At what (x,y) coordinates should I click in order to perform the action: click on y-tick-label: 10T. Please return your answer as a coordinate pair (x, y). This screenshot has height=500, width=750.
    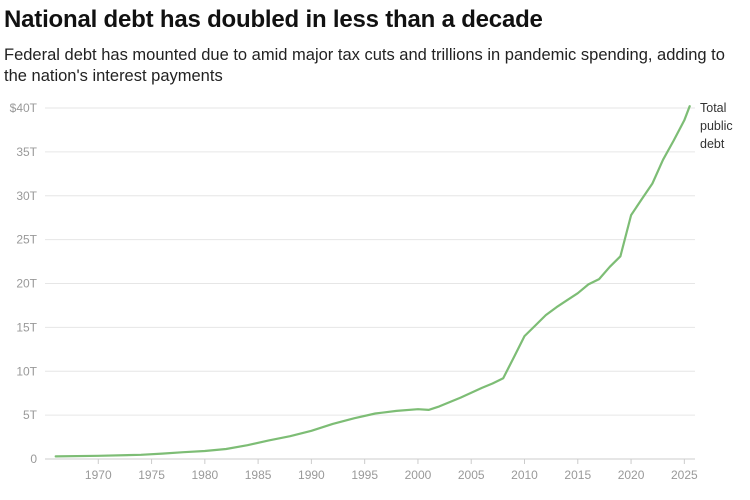
    Looking at the image, I should click on (26, 371).